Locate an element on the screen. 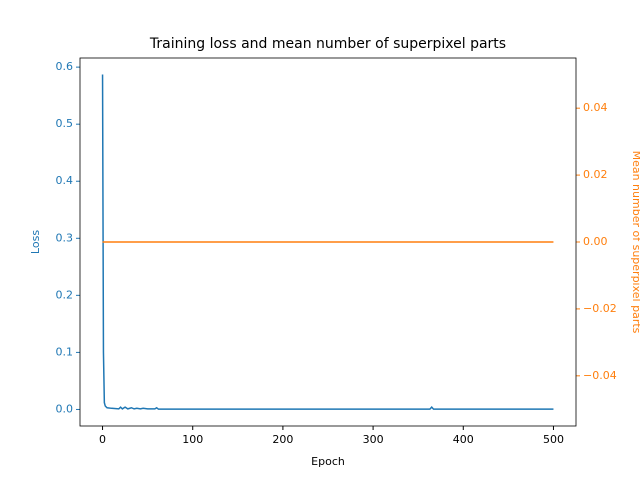 Image resolution: width=640 pixels, height=480 pixels. y-tick-label: 0.4 is located at coordinates (65, 180).